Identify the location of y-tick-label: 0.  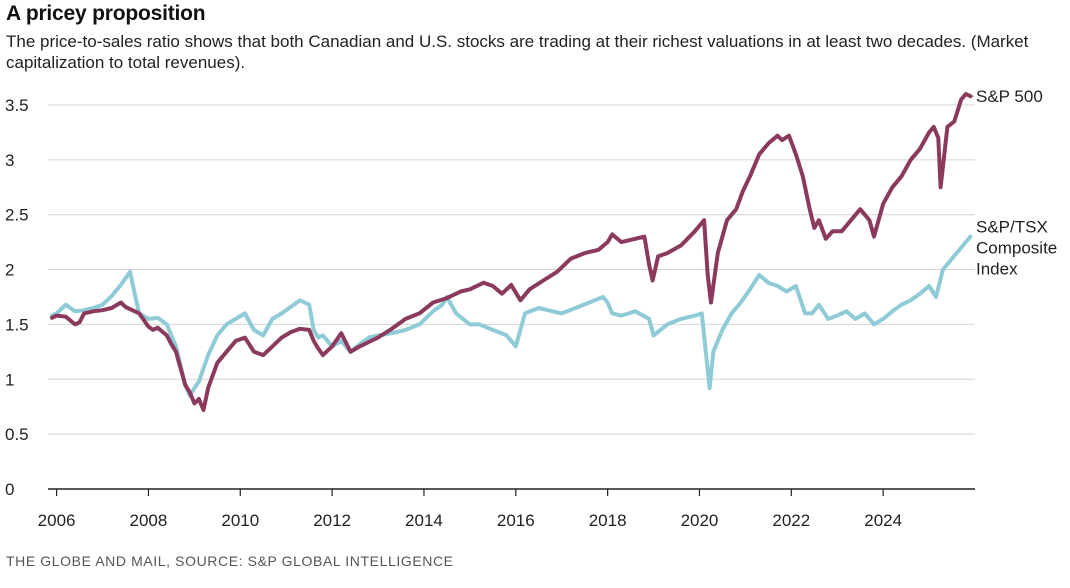
(9, 489).